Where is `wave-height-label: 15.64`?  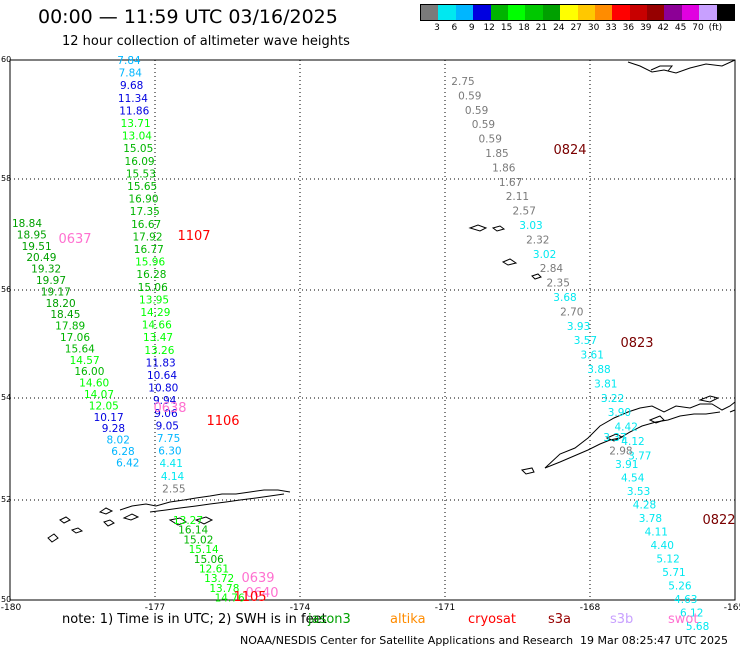
wave-height-label: 15.64 is located at coordinates (80, 349).